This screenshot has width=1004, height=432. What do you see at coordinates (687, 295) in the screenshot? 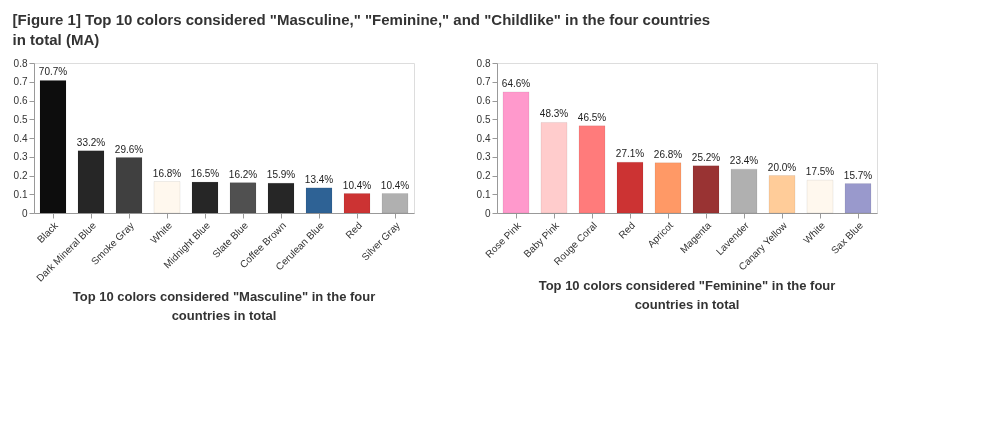
I see `text: Top 10 colors considered "Feminine" in the four countries in total` at bounding box center [687, 295].